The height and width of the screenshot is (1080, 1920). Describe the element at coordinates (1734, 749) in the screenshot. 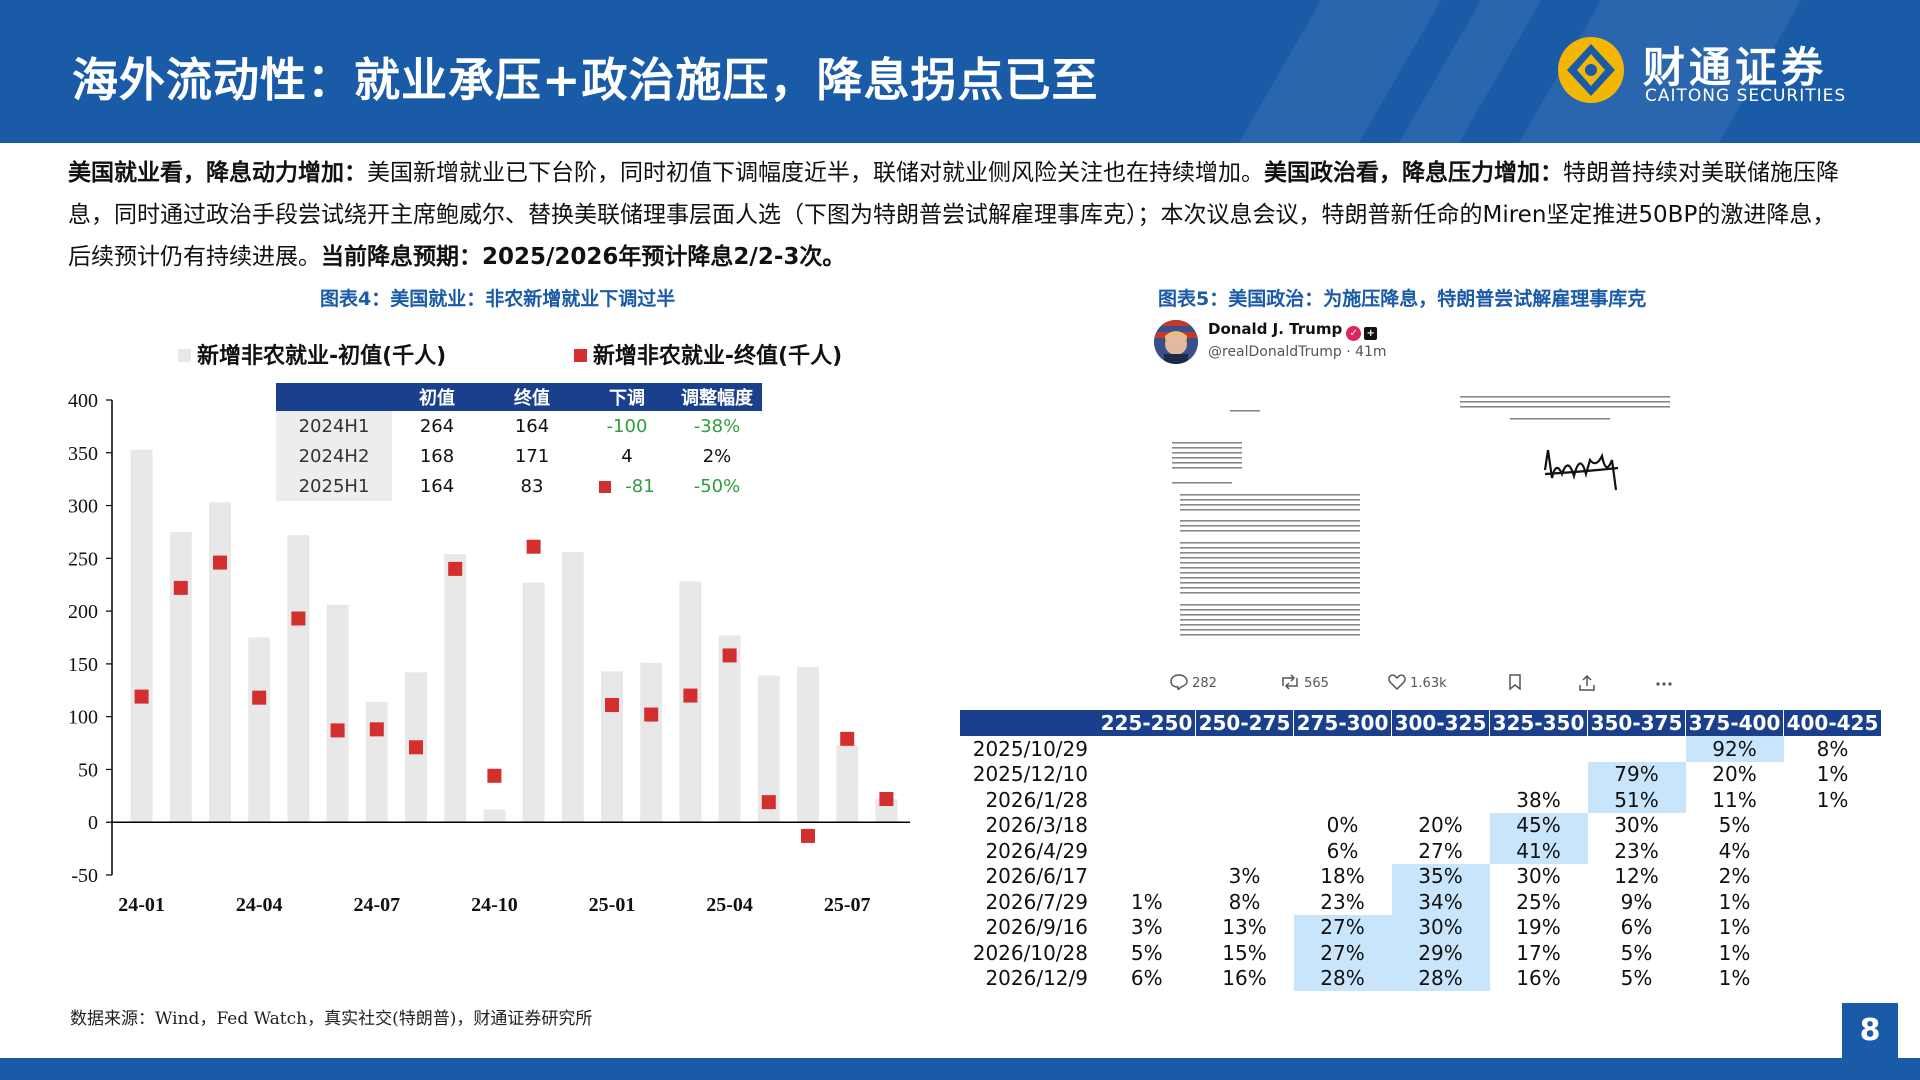

I see `fedwatch-prob-cell: 92%` at that location.